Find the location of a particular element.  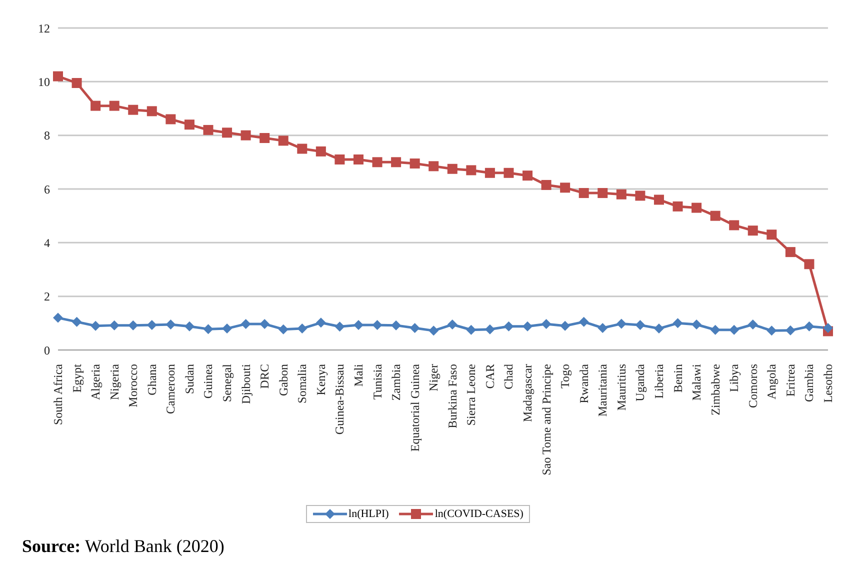

x-tick-label: Morocco is located at coordinates (133, 386).